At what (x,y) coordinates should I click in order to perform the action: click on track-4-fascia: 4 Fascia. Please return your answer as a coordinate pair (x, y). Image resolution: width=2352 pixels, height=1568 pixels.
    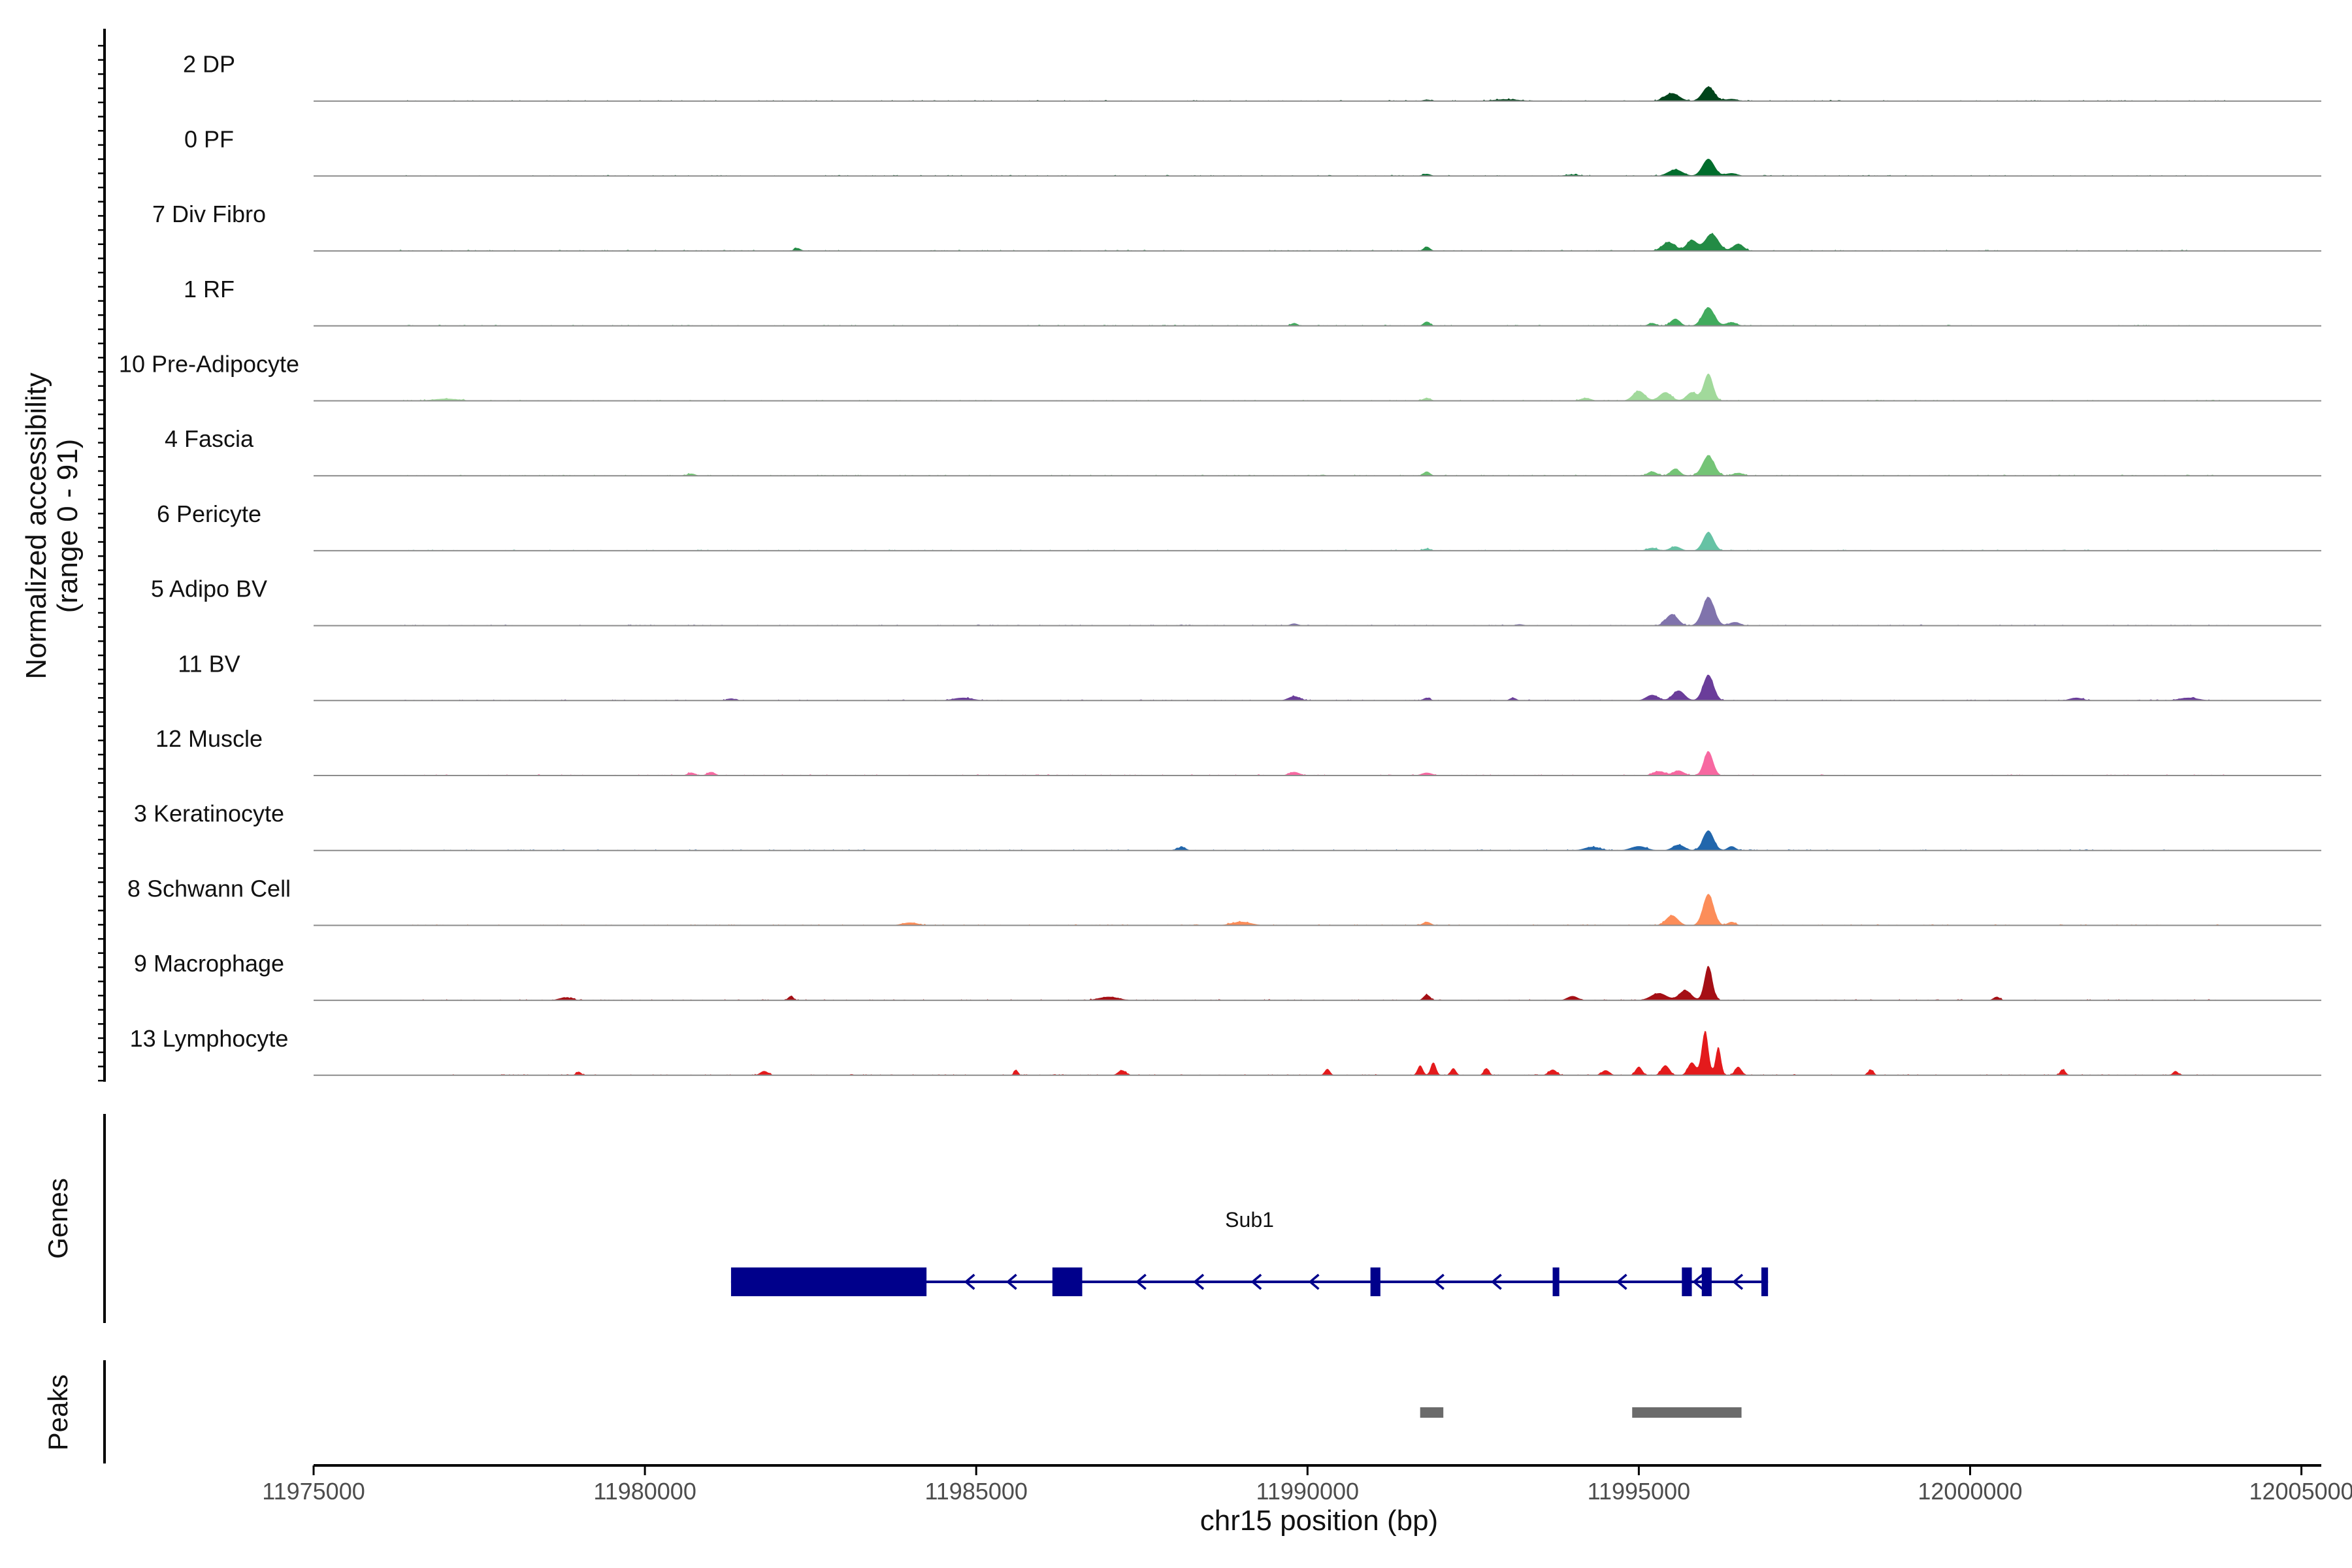
    Looking at the image, I should click on (1243, 451).